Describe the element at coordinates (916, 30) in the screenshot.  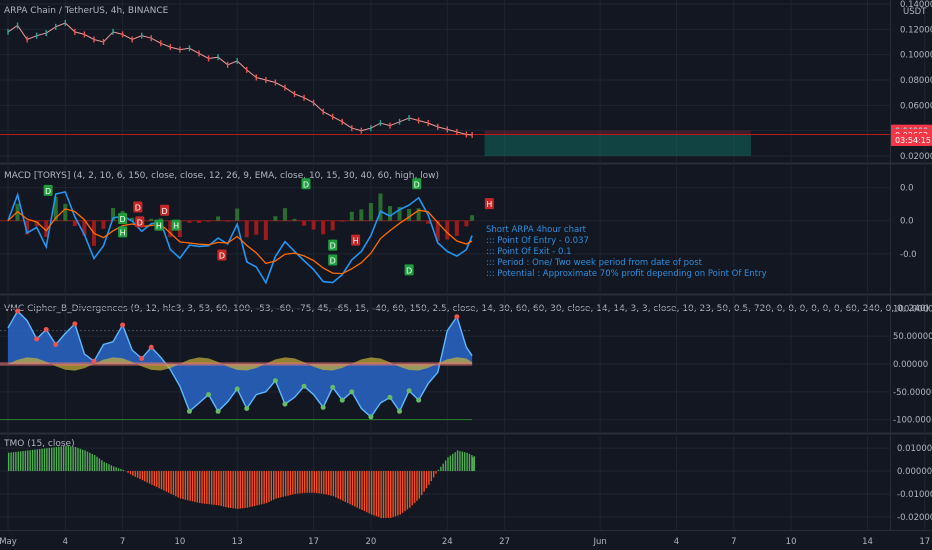
I see `price-tick-label: 0.12000` at that location.